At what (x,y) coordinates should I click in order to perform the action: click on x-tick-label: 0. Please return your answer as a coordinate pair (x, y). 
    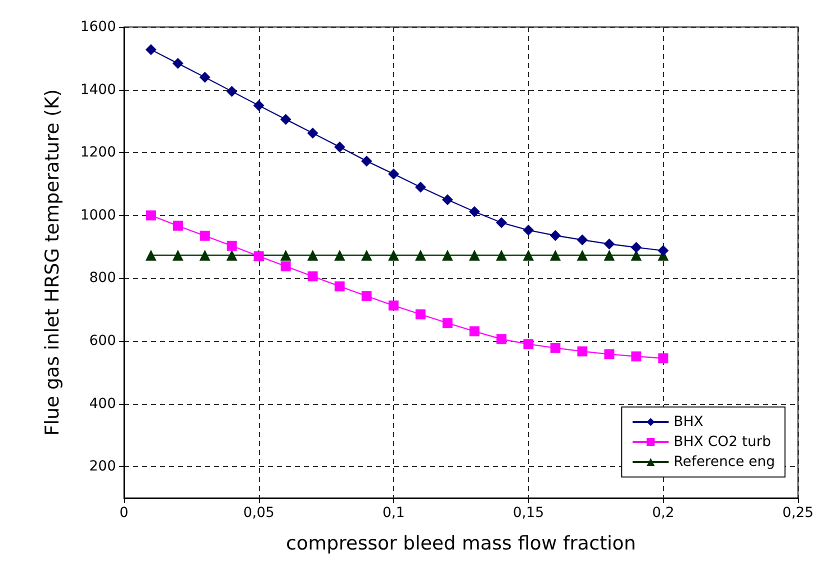
    Looking at the image, I should click on (124, 513).